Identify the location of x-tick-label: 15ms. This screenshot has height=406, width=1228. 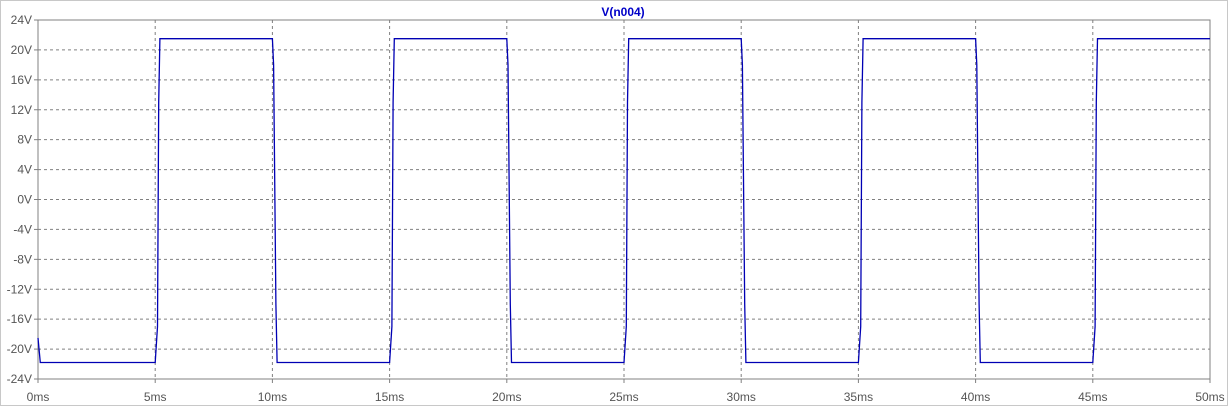
(389, 397).